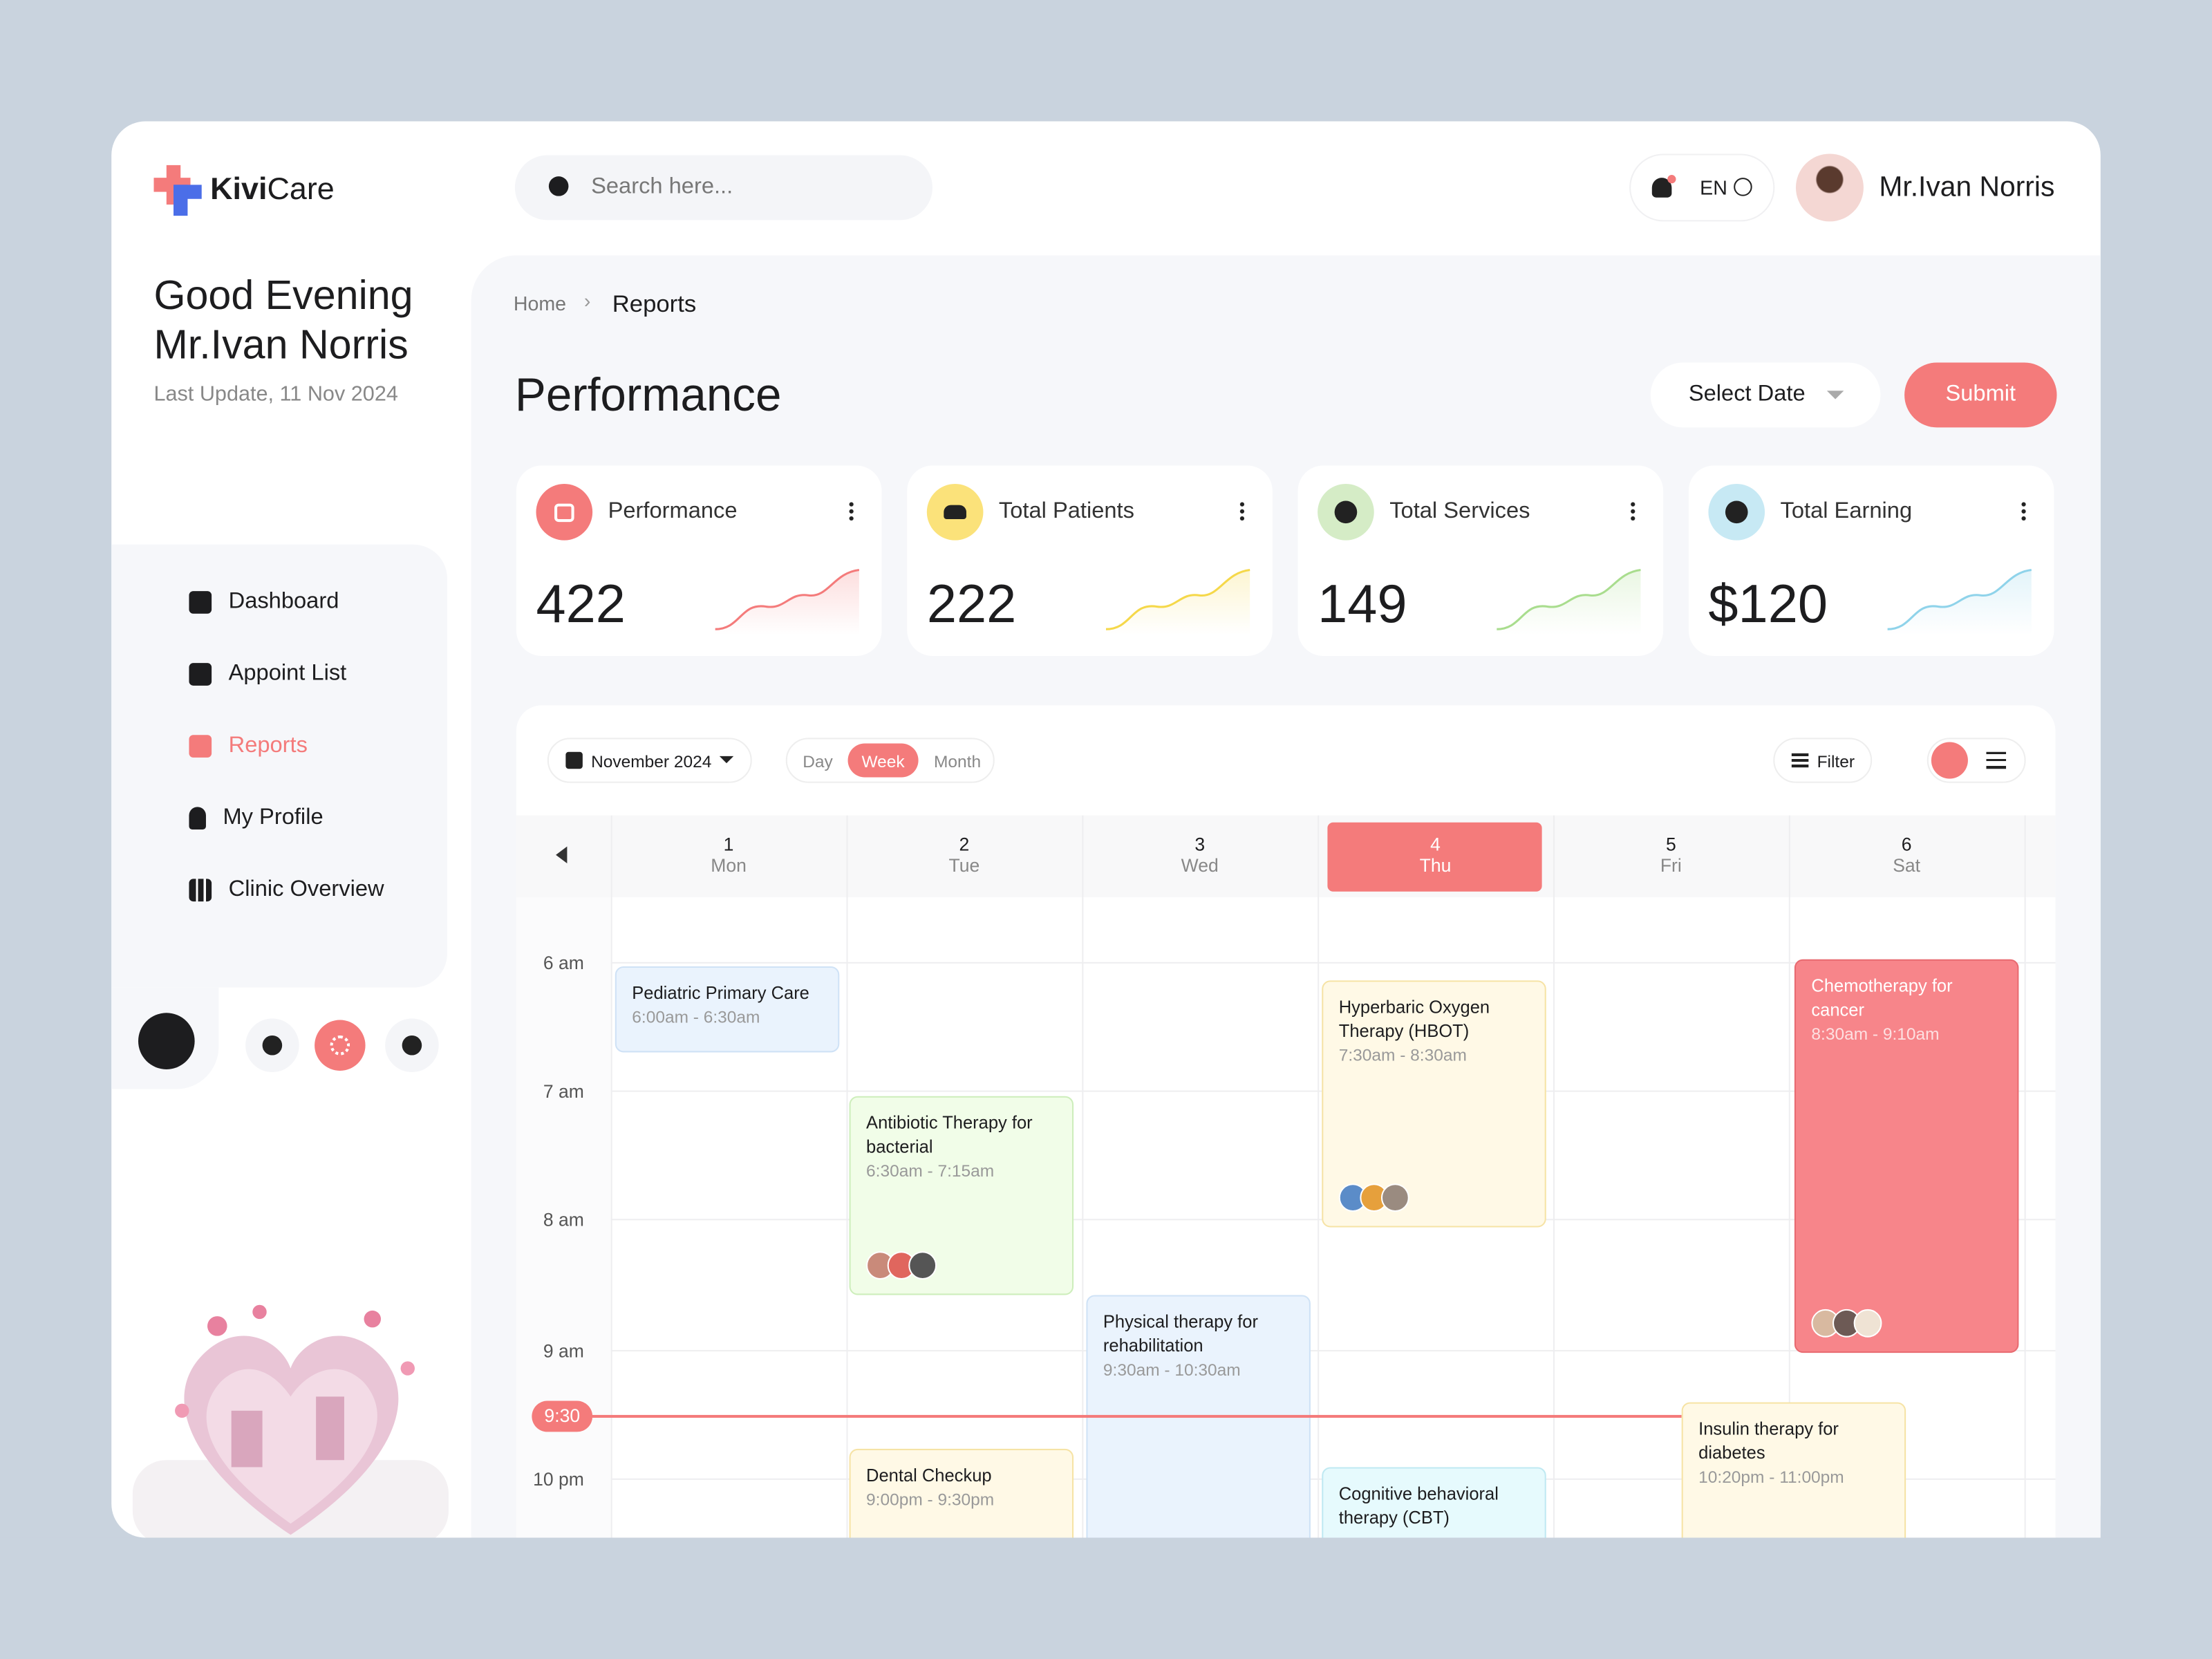 The image size is (2212, 1659). I want to click on week-header, so click(1286, 856).